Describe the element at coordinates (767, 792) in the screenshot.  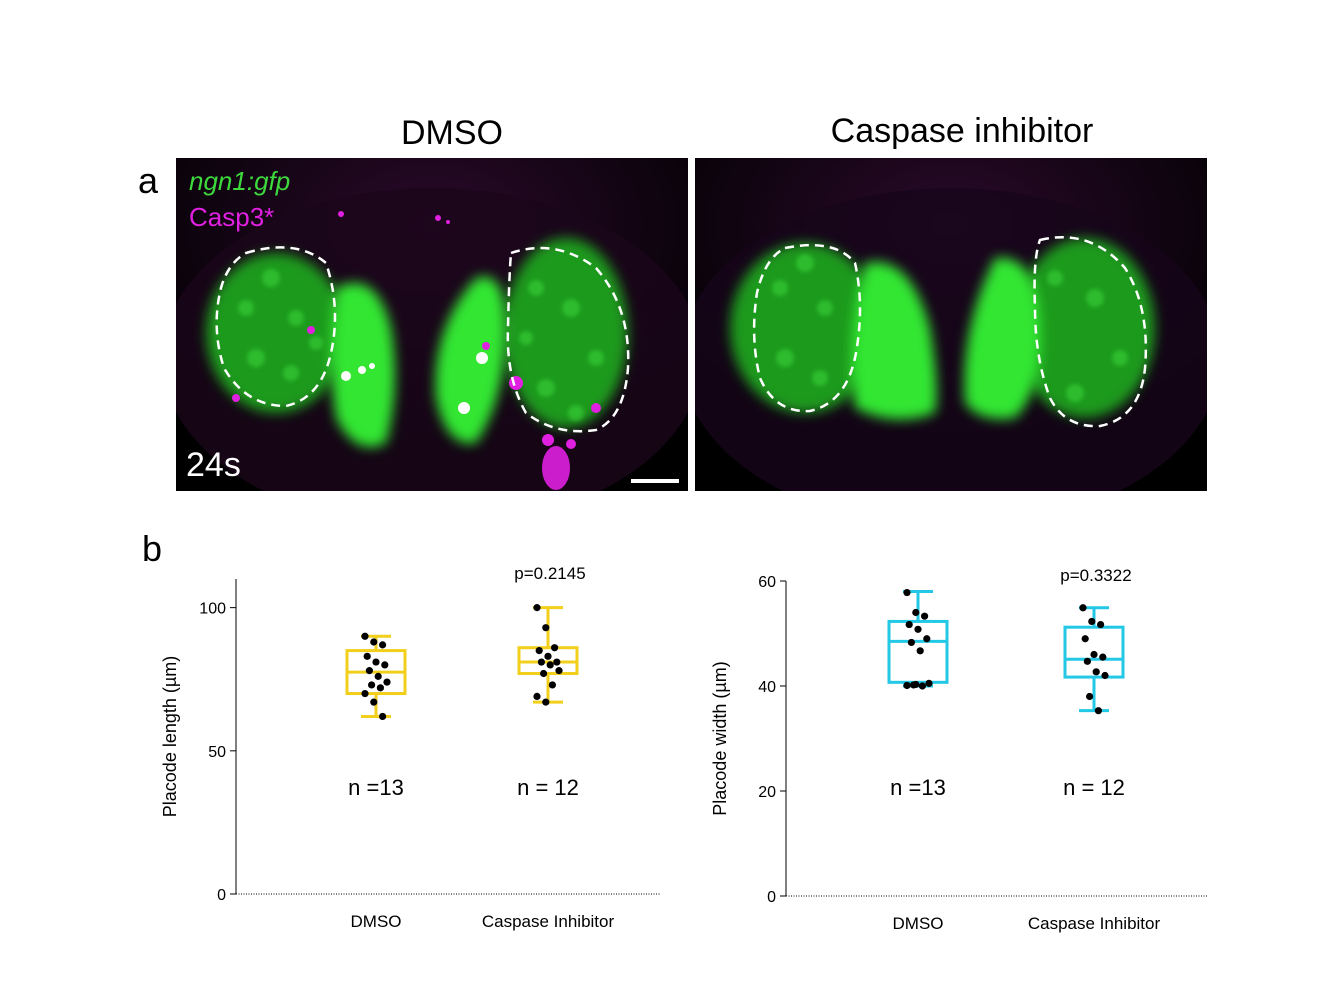
I see `y-tick-label: 20` at that location.